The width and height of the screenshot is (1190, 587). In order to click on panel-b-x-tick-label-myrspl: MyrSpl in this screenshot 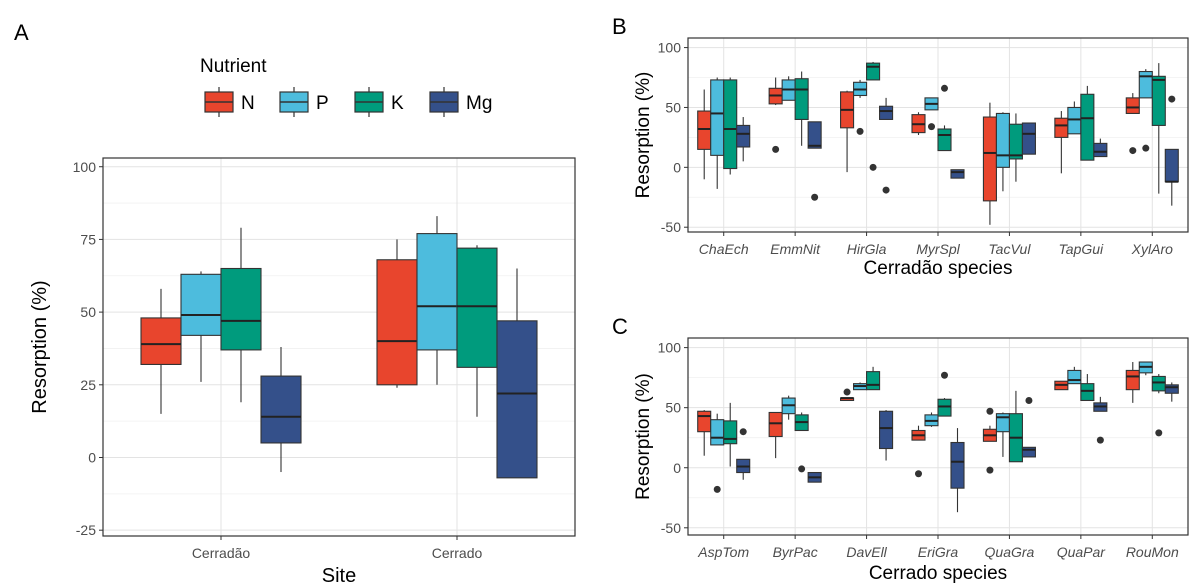, I will do `click(938, 249)`.